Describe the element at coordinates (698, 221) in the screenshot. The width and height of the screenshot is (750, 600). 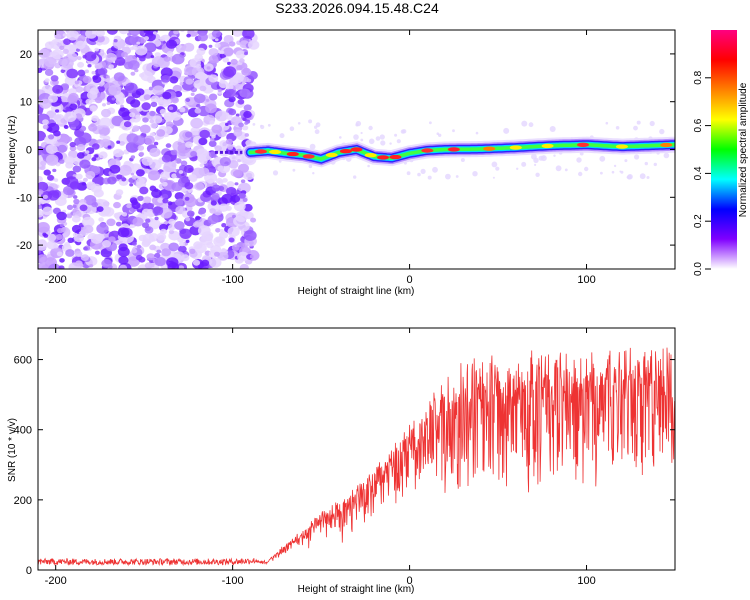
I see `colorbar-tick-label: 0.2` at that location.